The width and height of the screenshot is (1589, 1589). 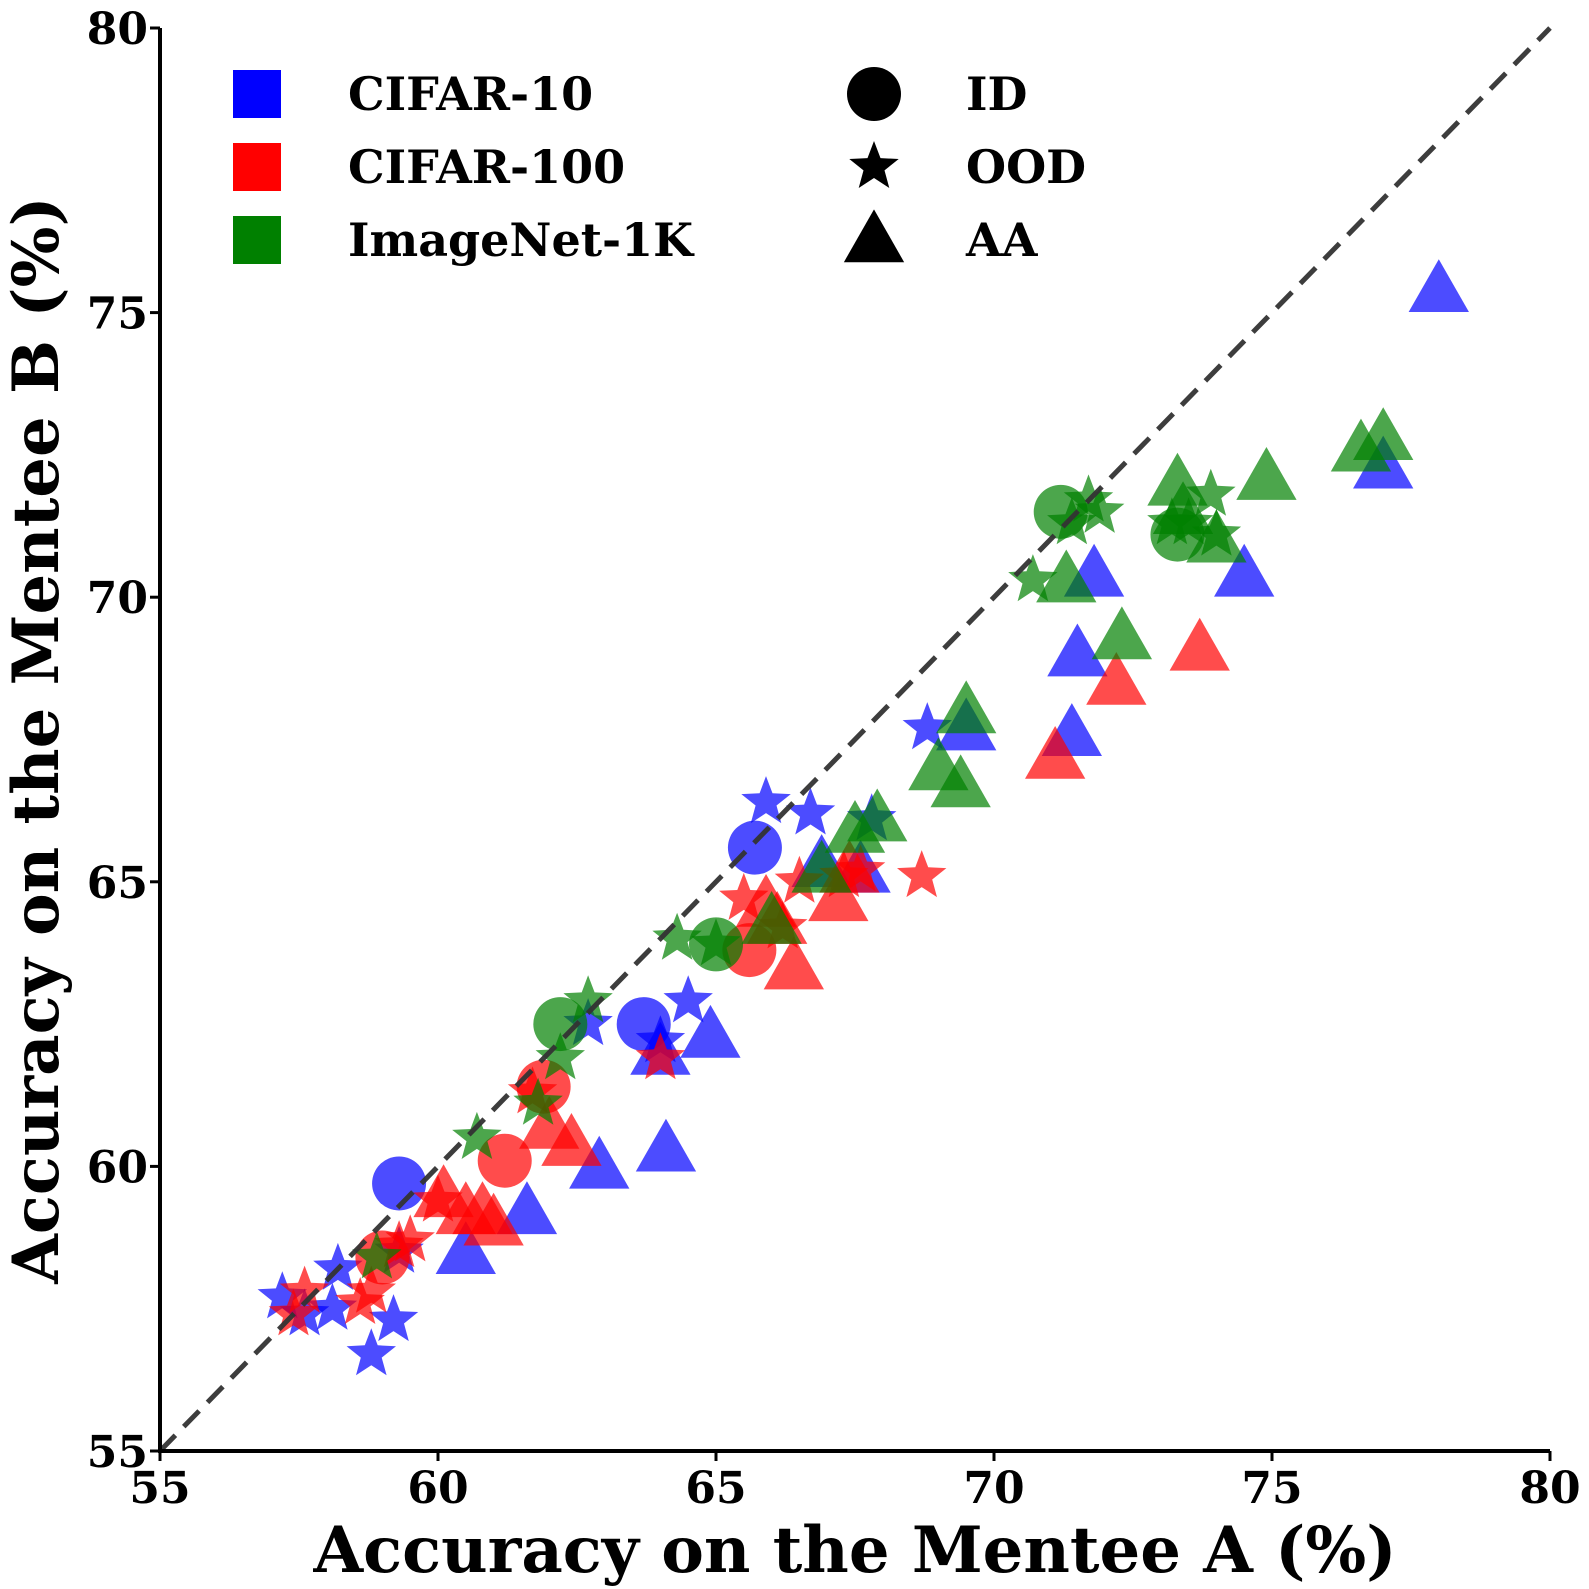 I want to click on x-tick-label: 70, so click(x=993, y=1488).